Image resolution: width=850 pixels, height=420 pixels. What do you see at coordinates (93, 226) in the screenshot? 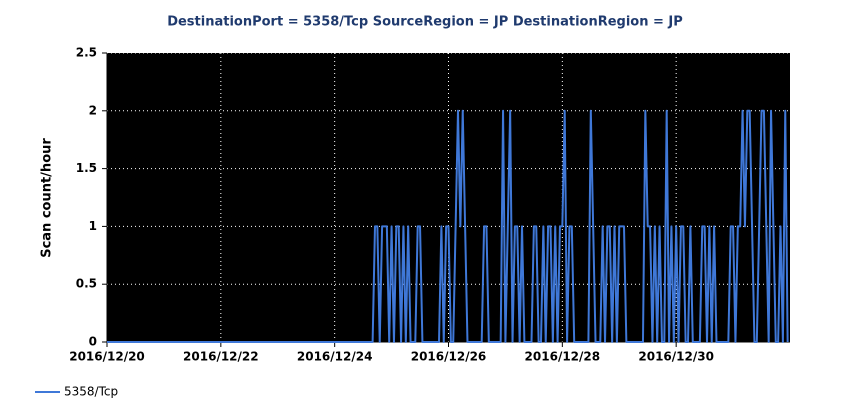
I see `y-tick-label: 1` at bounding box center [93, 226].